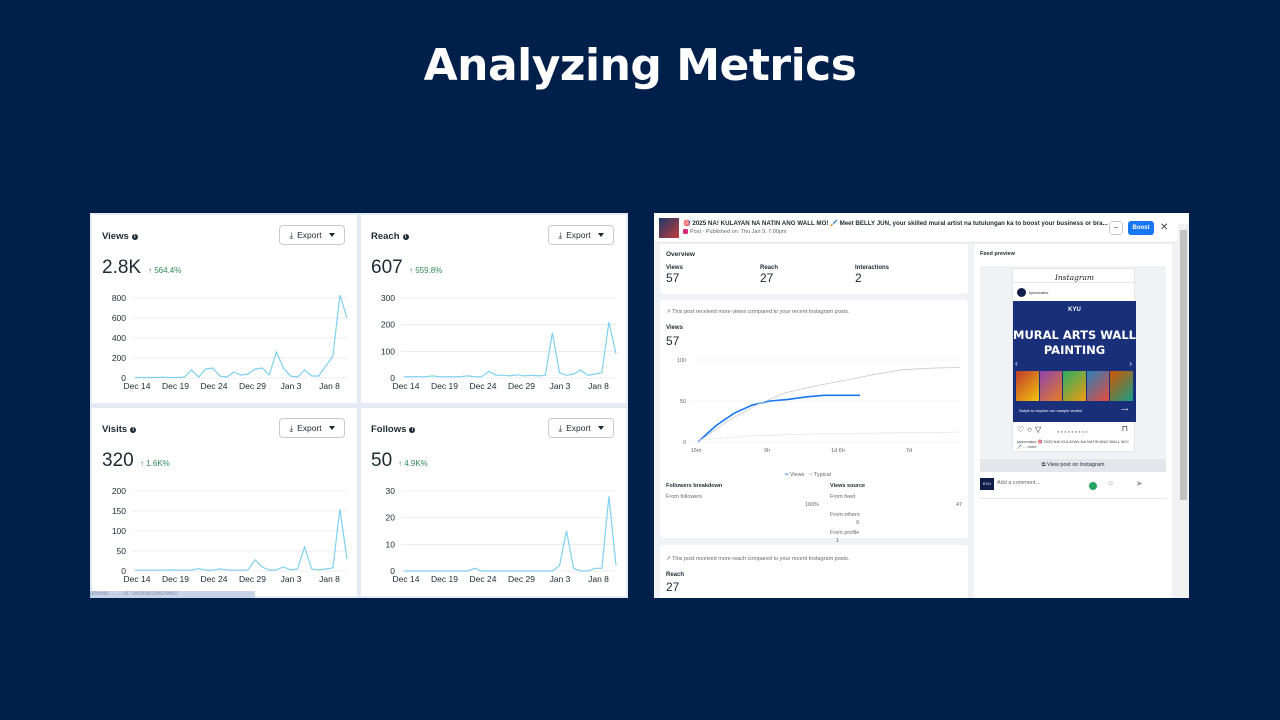 Image resolution: width=1280 pixels, height=720 pixels. I want to click on view-on-instagram-link: ⧉ View post on Instagram, so click(1073, 465).